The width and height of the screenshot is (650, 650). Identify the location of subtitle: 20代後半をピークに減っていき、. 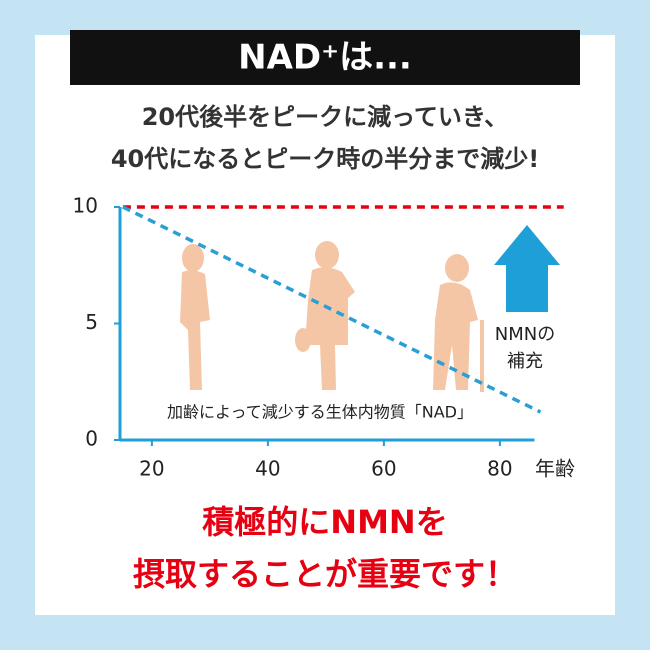
(325, 117).